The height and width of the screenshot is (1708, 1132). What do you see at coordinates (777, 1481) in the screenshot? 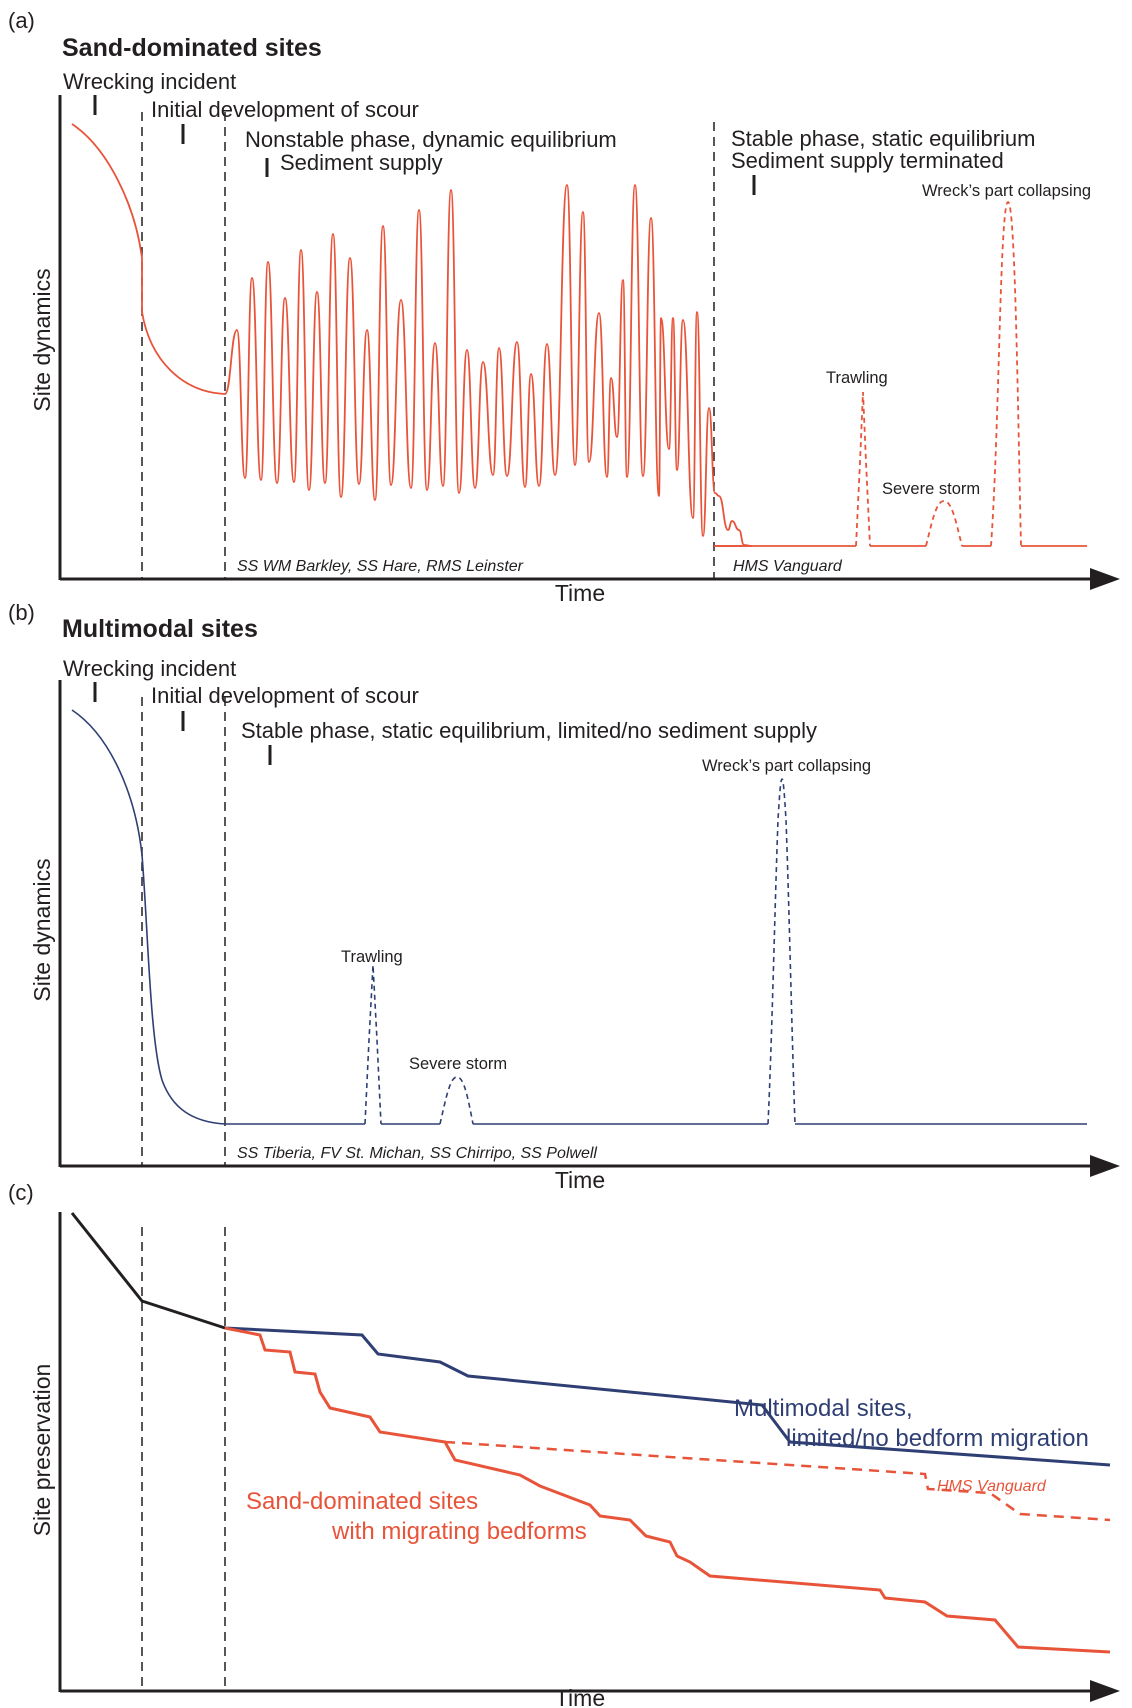
I see `panel-c-vanguard-line` at bounding box center [777, 1481].